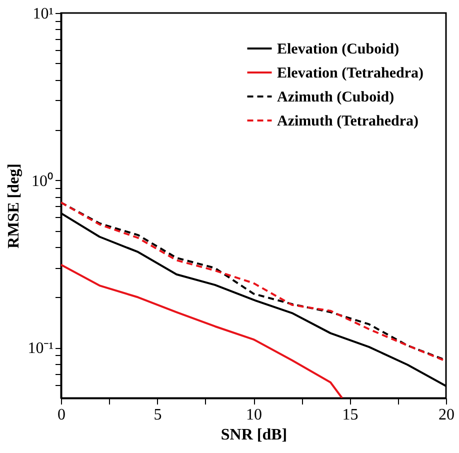 The width and height of the screenshot is (459, 453). What do you see at coordinates (348, 122) in the screenshot?
I see `legend-label: Azimuth (Tetrahedra)` at bounding box center [348, 122].